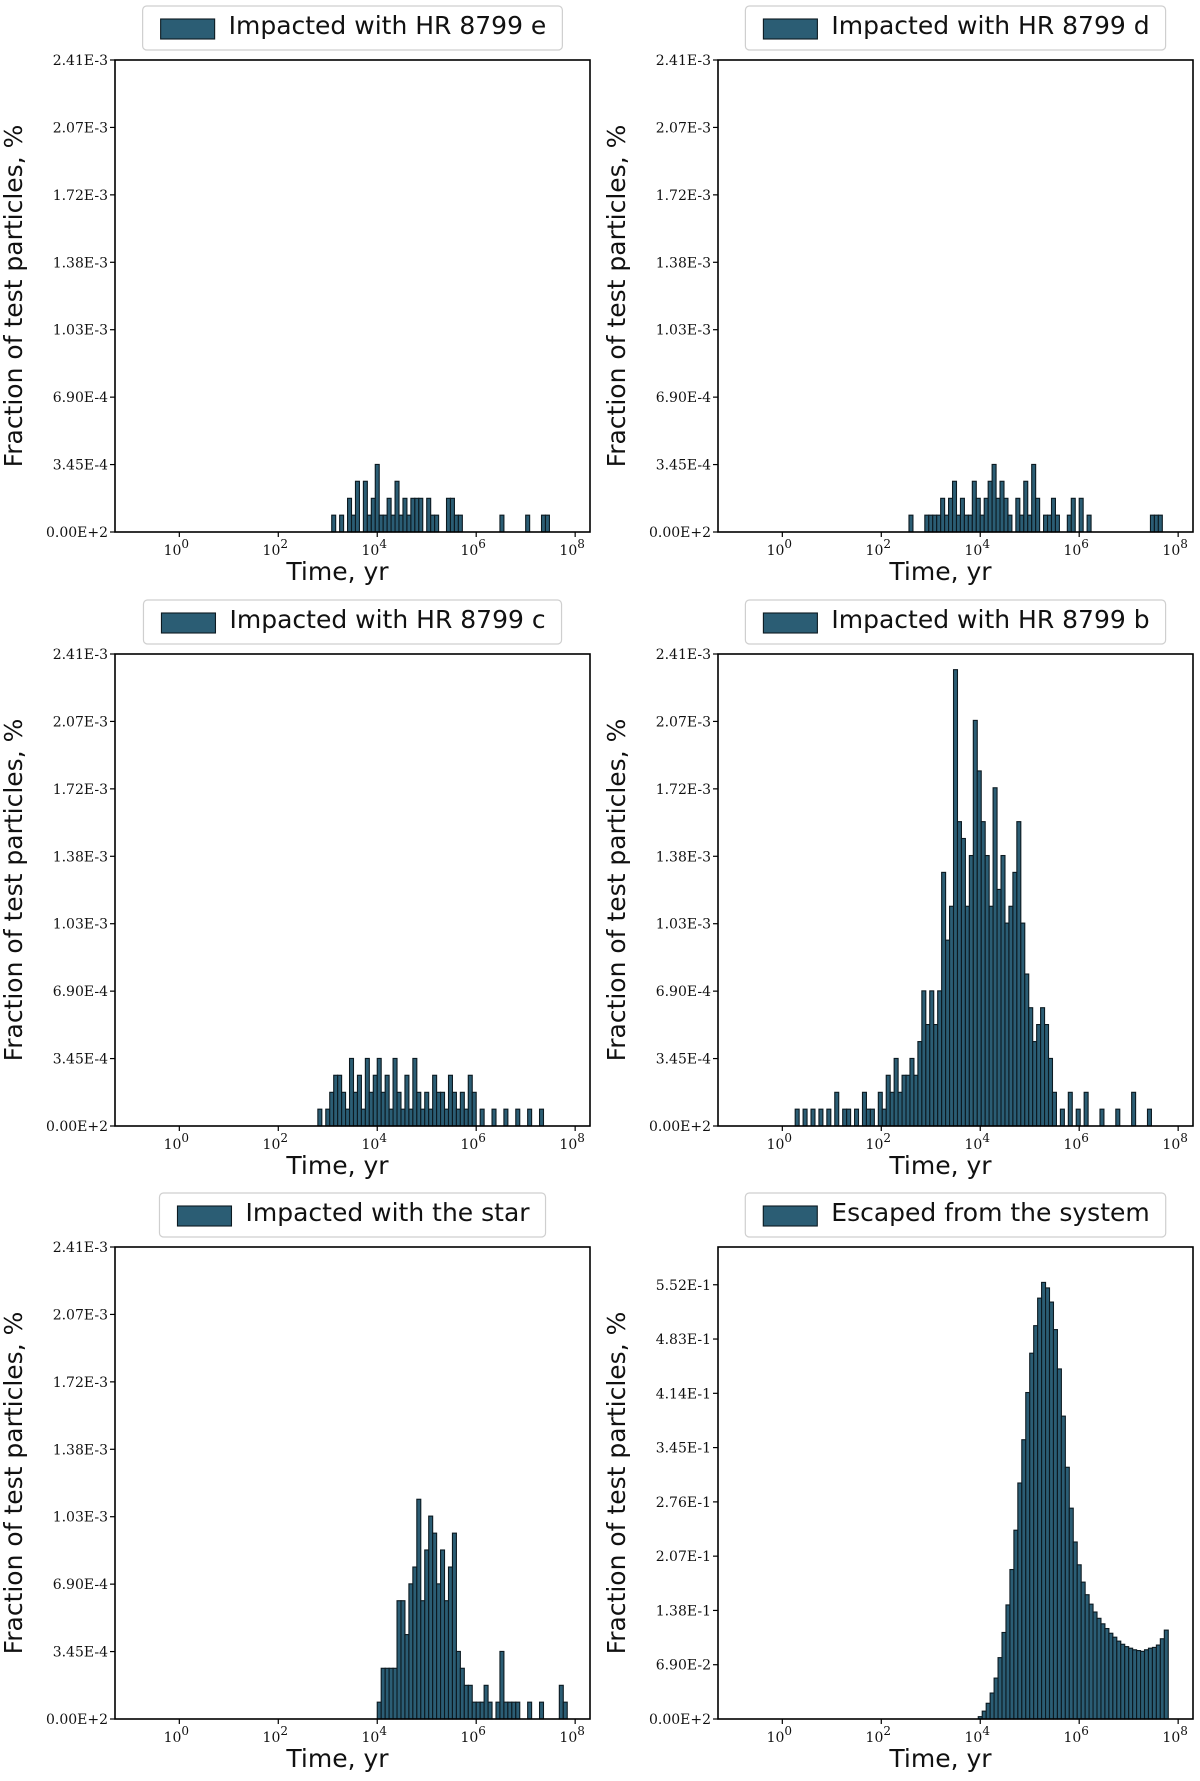 The image size is (1200, 1781). I want to click on legend: Impacted with HR 8799 c, so click(352, 622).